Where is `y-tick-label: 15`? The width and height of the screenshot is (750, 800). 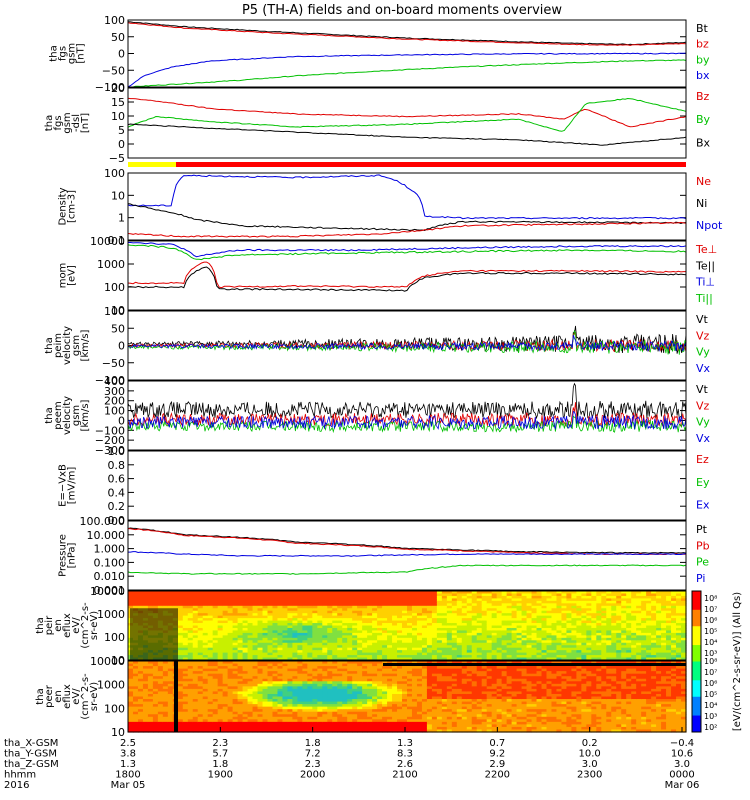 y-tick-label: 15 is located at coordinates (118, 102).